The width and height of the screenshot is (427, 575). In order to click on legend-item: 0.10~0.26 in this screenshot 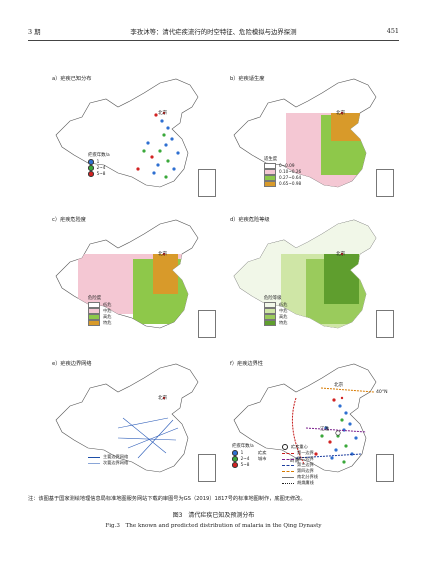, I will do `click(282, 172)`.